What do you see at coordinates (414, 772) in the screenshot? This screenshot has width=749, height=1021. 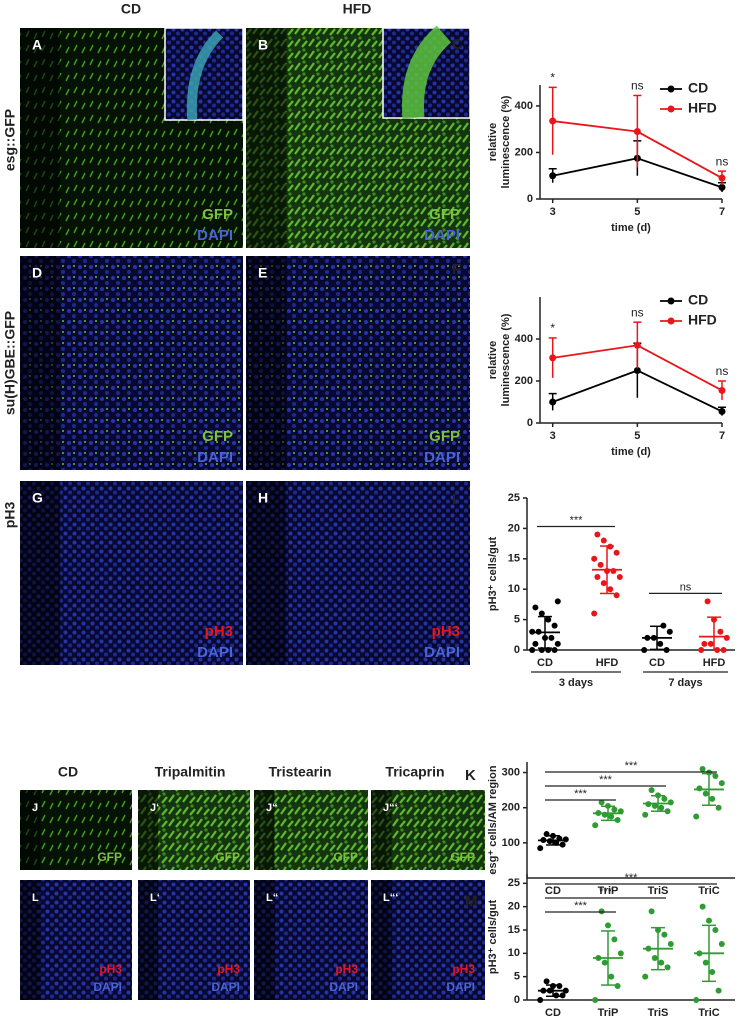 I see `diet-header: Tricaprin` at bounding box center [414, 772].